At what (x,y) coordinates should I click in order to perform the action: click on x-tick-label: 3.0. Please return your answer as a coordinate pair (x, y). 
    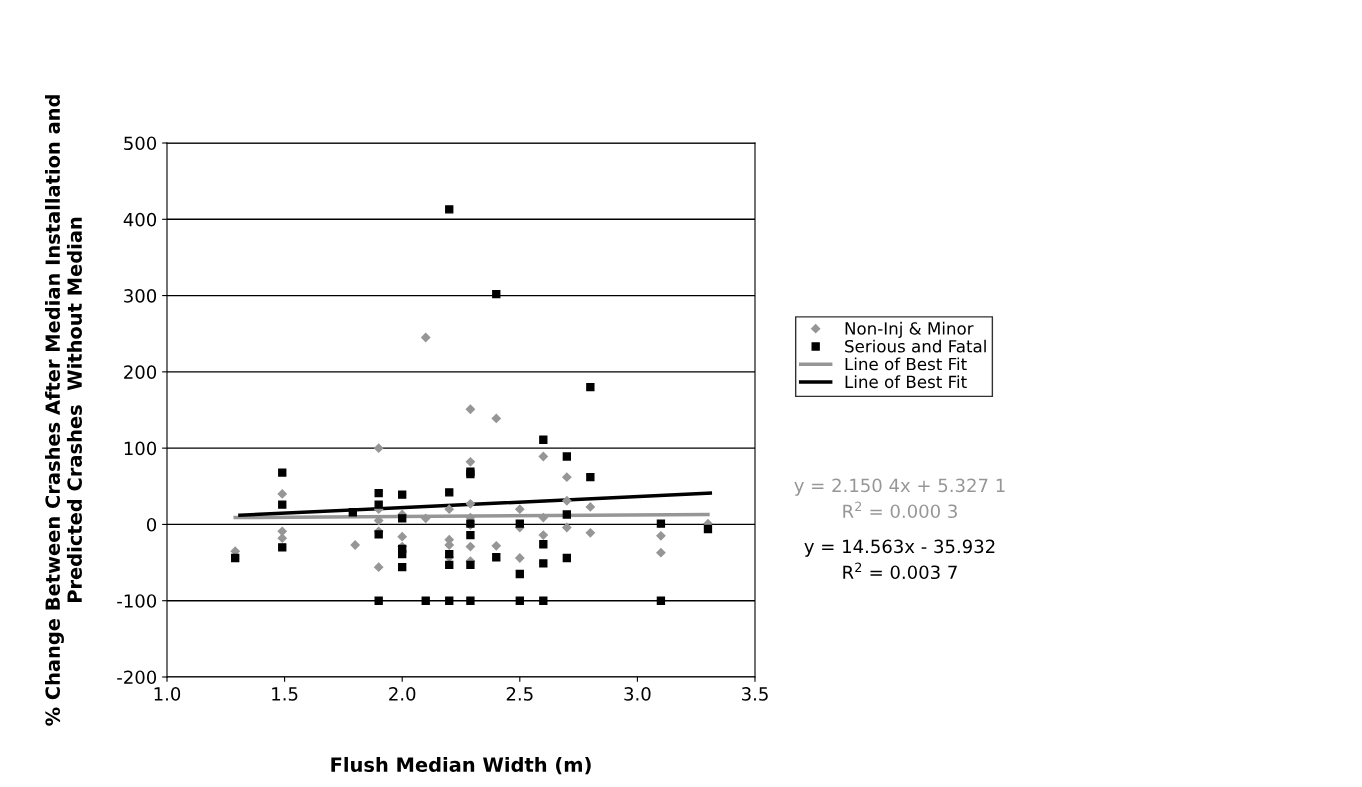
    Looking at the image, I should click on (637, 694).